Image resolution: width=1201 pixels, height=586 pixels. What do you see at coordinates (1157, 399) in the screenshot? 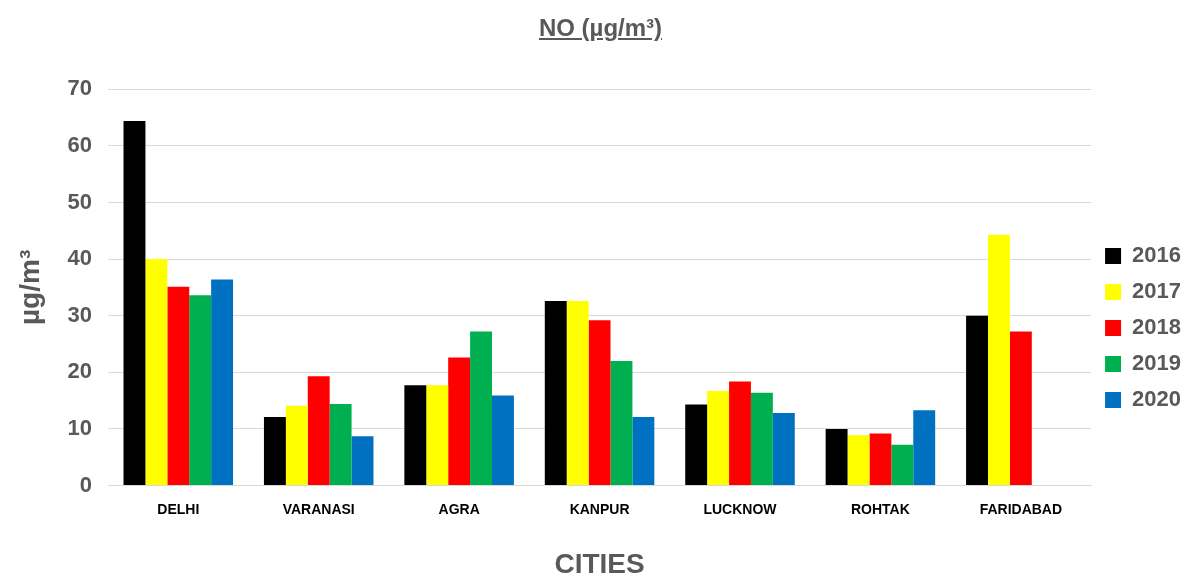
I see `legend-label: 2020` at bounding box center [1157, 399].